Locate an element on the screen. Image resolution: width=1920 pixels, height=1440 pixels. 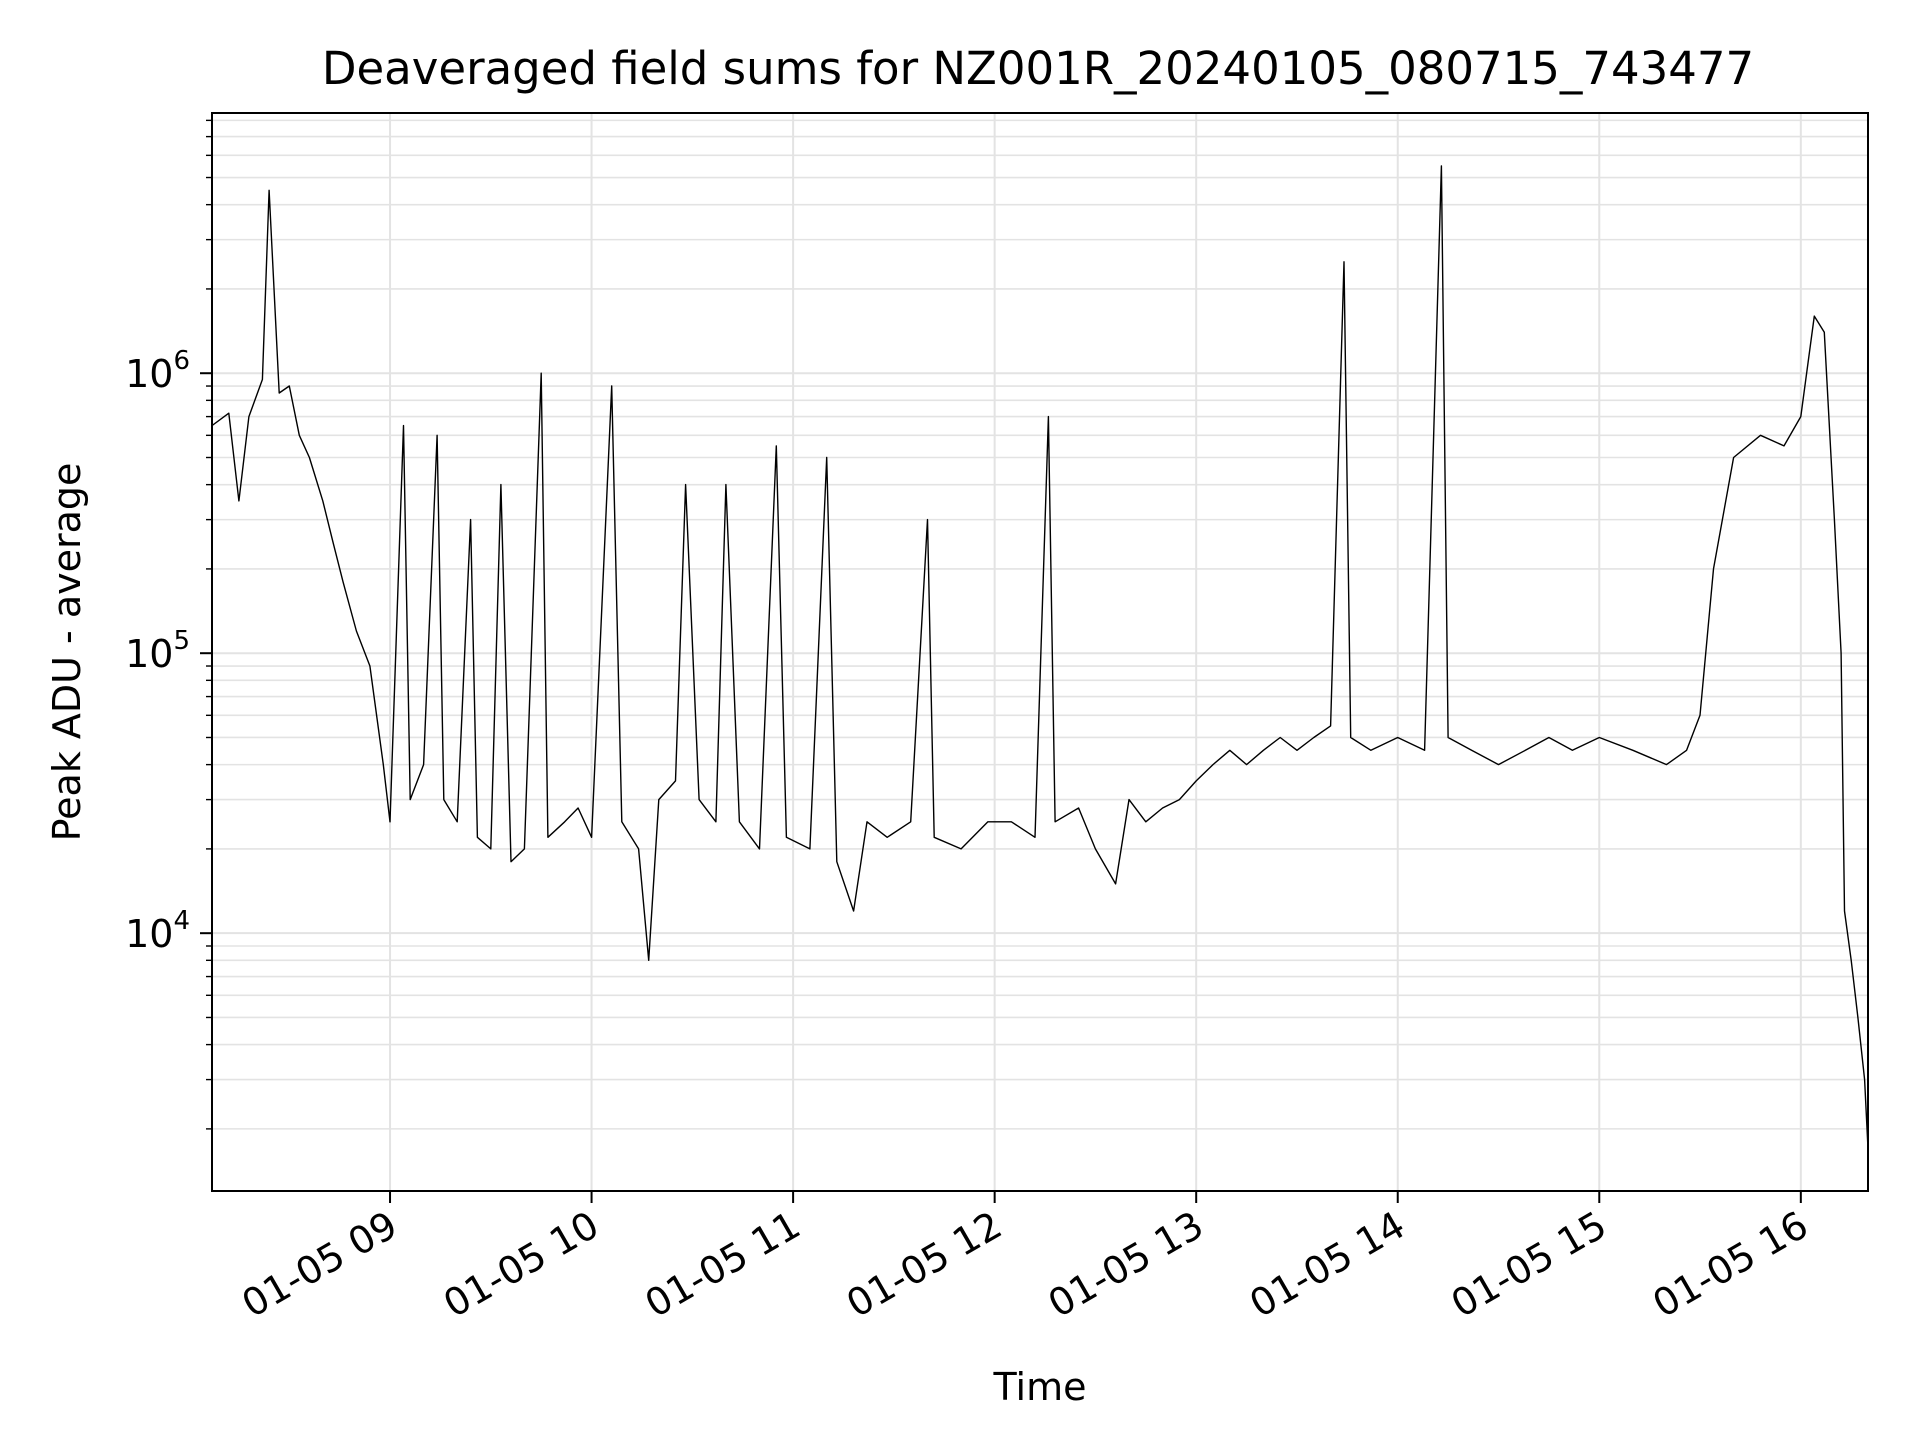
y-tick-label: 10⁴ is located at coordinates (157, 931).